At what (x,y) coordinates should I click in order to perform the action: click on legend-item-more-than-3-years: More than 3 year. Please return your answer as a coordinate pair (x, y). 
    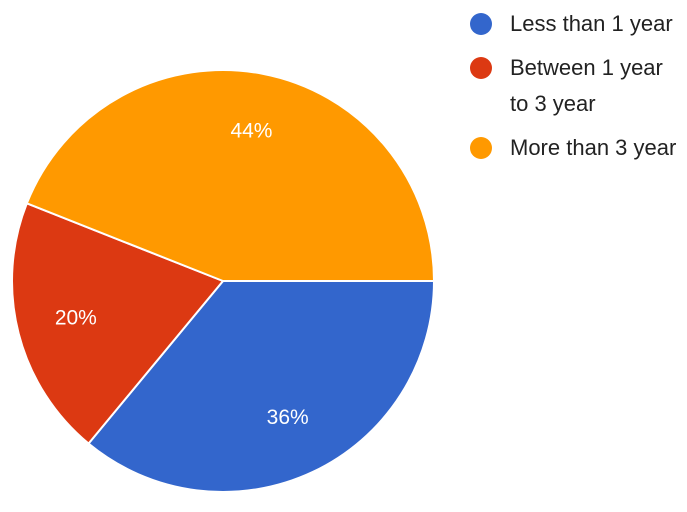
    Looking at the image, I should click on (577, 148).